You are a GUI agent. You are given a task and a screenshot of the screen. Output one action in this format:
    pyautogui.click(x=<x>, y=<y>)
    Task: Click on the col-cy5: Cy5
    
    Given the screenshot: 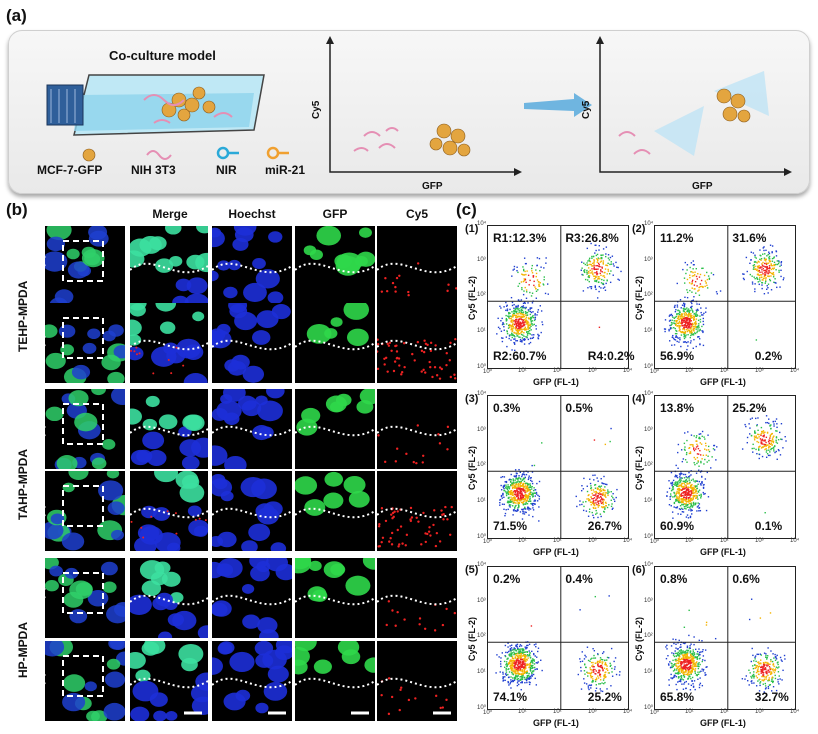 What is the action you would take?
    pyautogui.click(x=416, y=214)
    